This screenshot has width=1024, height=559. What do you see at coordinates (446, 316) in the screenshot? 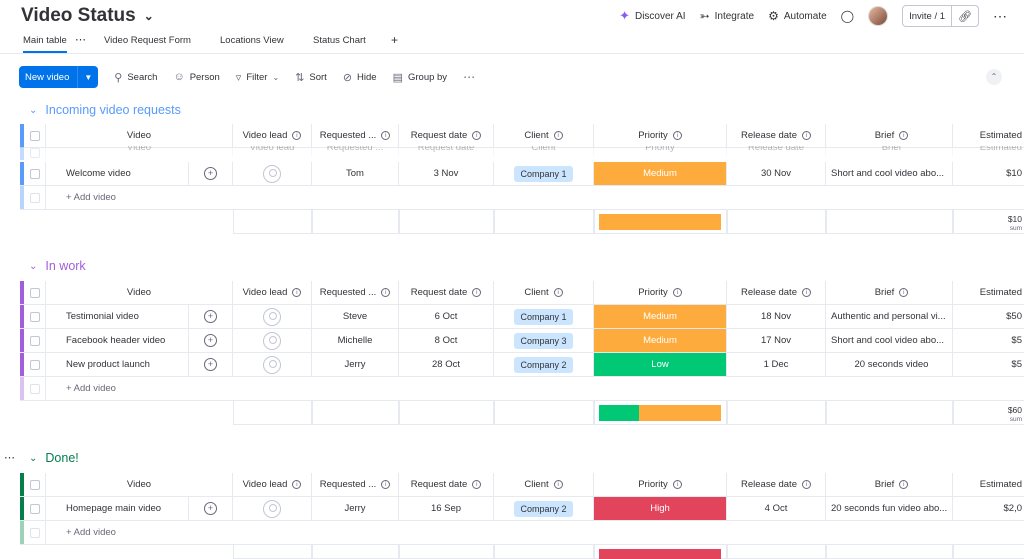
I see `request-date-cell: 6 Oct` at bounding box center [446, 316].